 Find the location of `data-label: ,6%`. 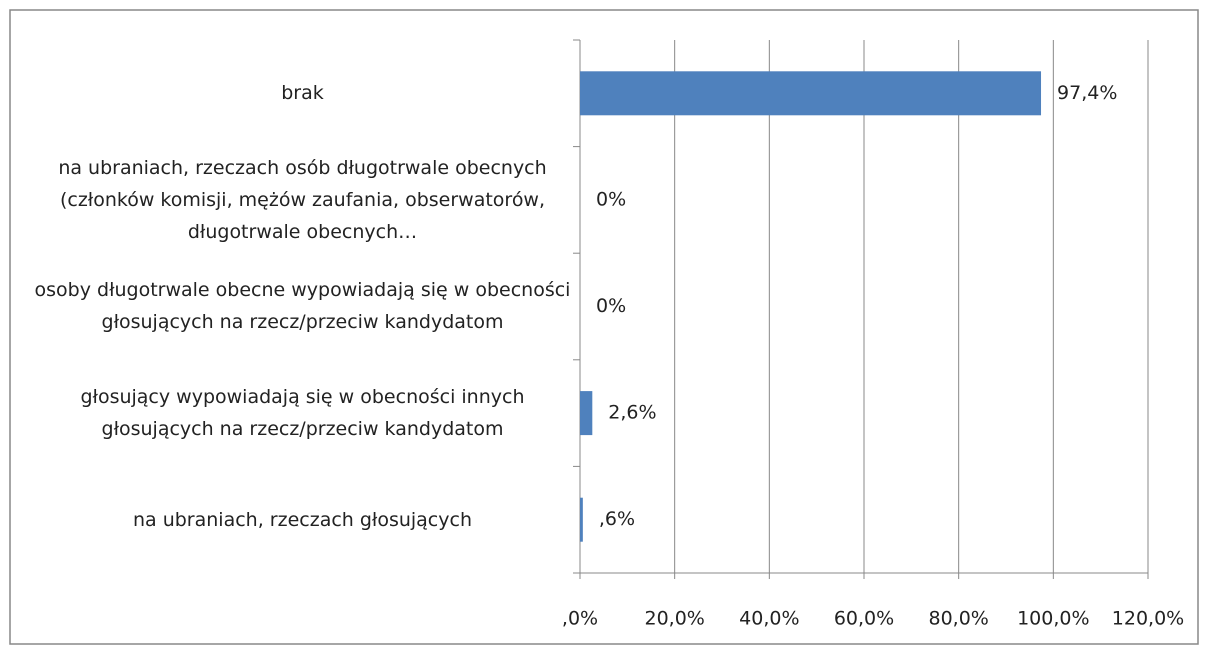

data-label: ,6% is located at coordinates (617, 519).